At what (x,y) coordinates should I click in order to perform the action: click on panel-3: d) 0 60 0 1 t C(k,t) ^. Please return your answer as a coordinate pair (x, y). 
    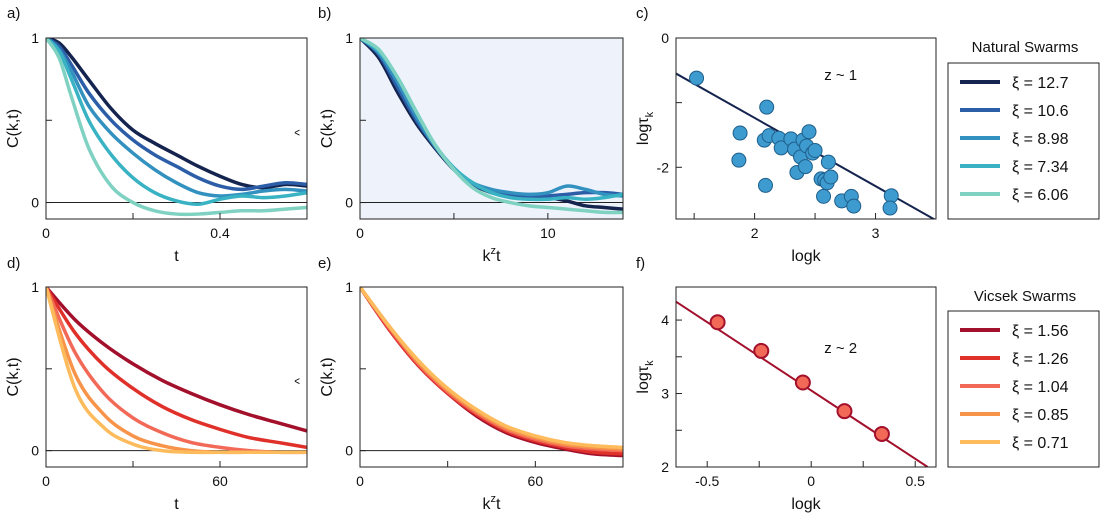
    Looking at the image, I should click on (156, 384).